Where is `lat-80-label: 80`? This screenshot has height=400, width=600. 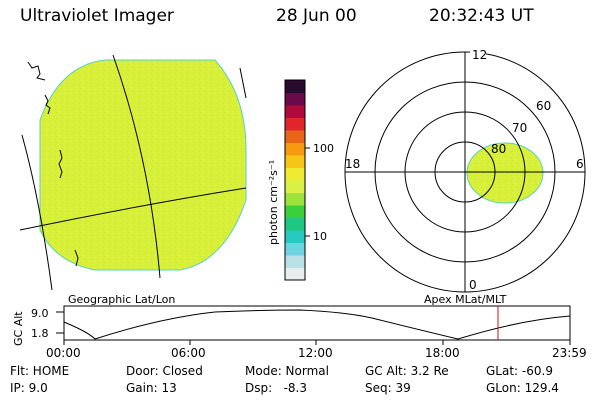 lat-80-label: 80 is located at coordinates (498, 149).